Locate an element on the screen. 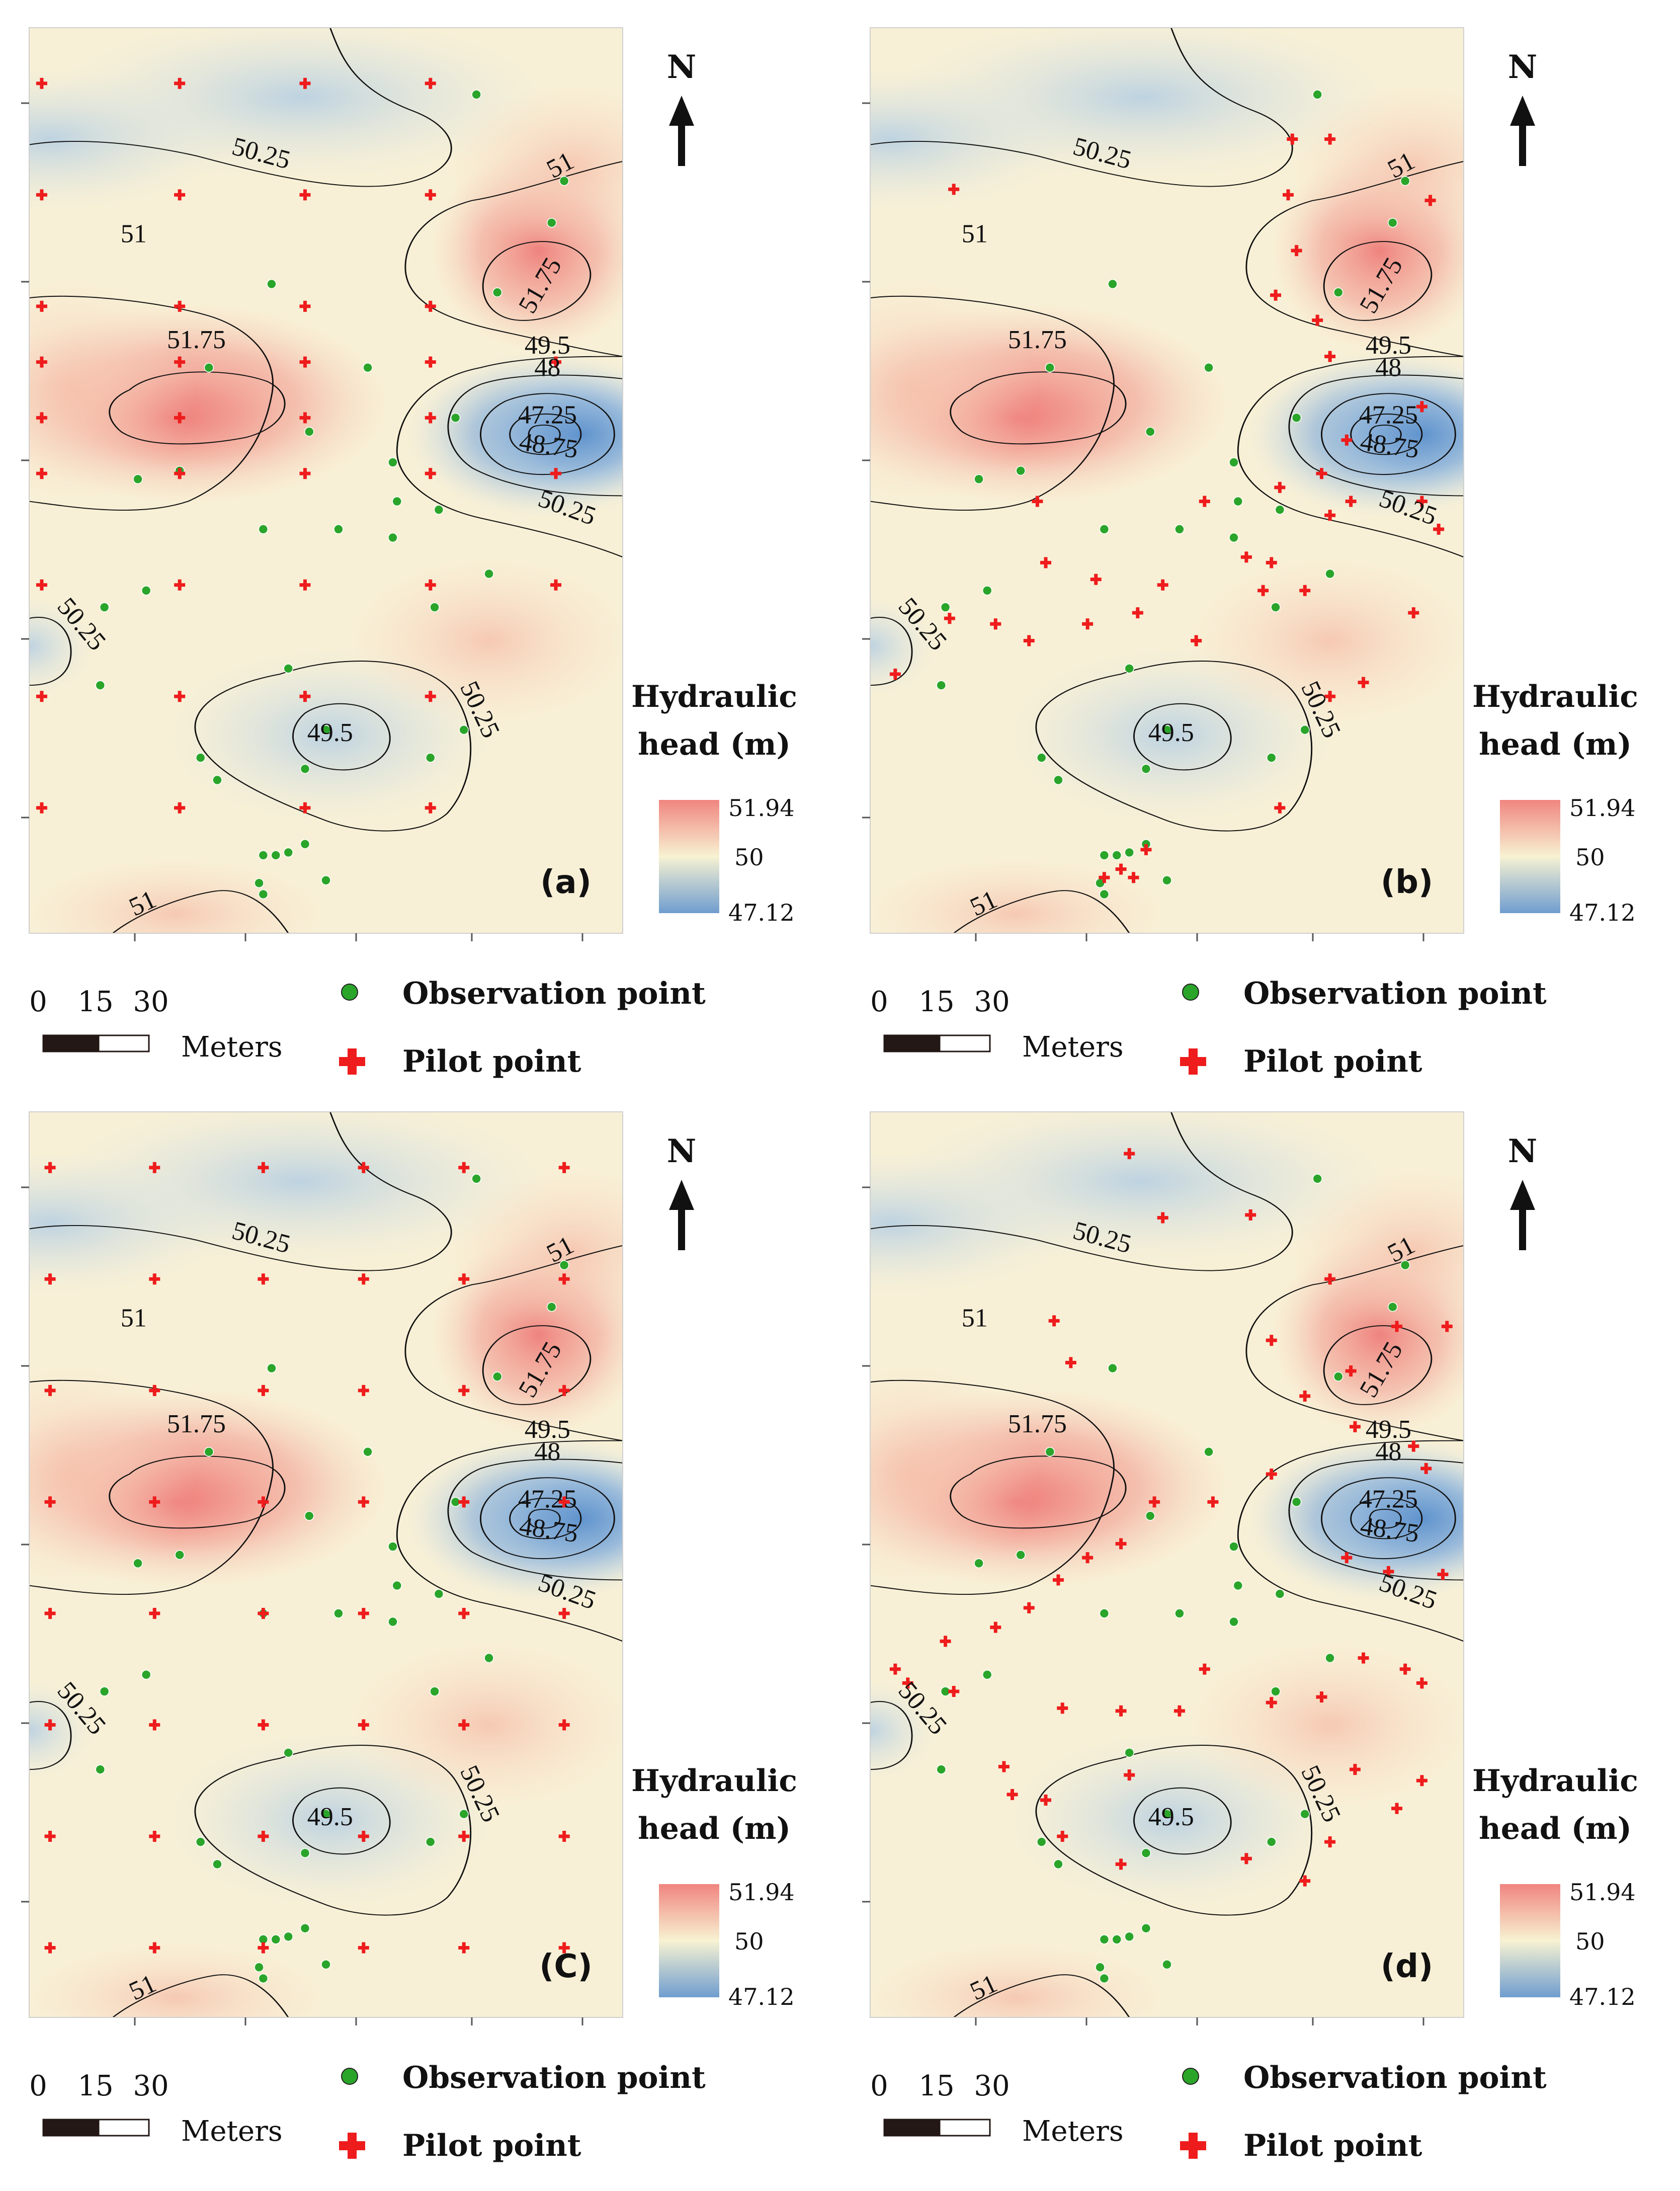 Image resolution: width=1680 pixels, height=2191 pixels. observation-legend-label: Observation point is located at coordinates (1395, 993).